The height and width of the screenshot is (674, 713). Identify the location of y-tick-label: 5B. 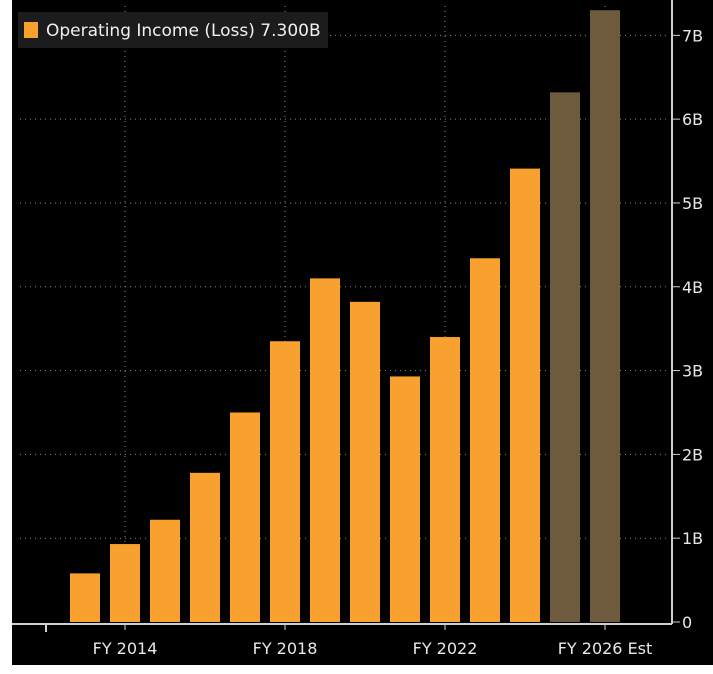
(692, 203).